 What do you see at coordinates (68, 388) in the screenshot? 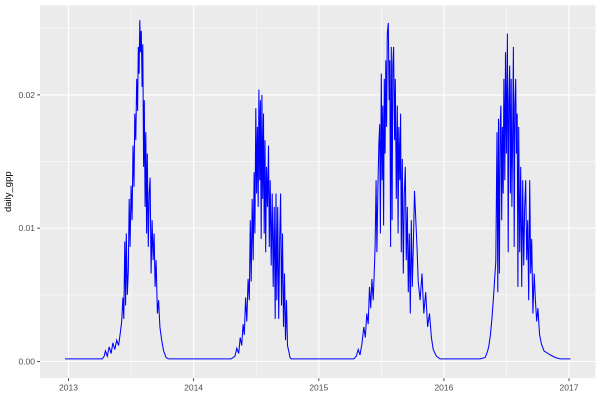
I see `x-tick-label: 2013` at bounding box center [68, 388].